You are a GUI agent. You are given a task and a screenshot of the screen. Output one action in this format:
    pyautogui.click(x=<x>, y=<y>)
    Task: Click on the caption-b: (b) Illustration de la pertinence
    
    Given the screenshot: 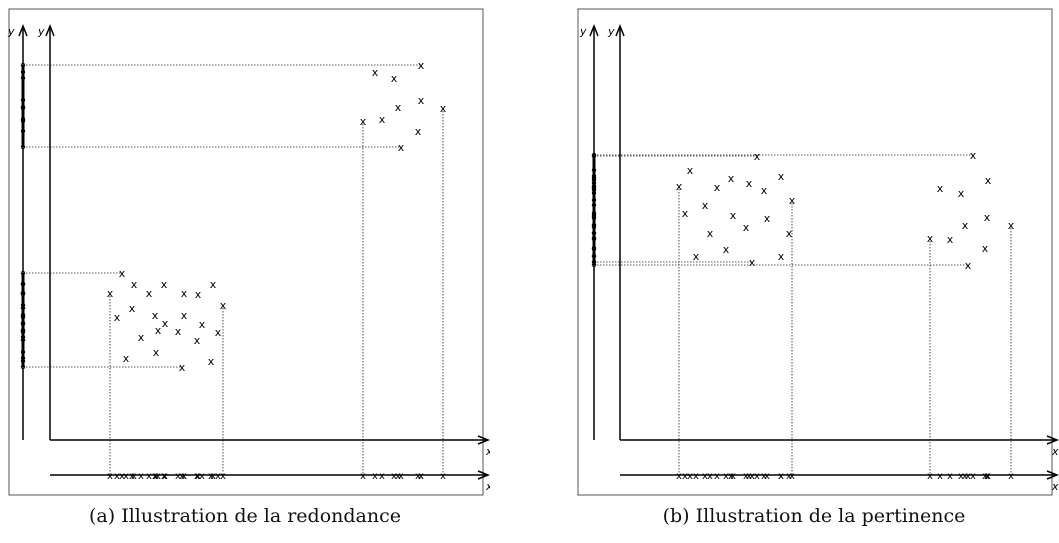 What is the action you would take?
    pyautogui.click(x=814, y=516)
    